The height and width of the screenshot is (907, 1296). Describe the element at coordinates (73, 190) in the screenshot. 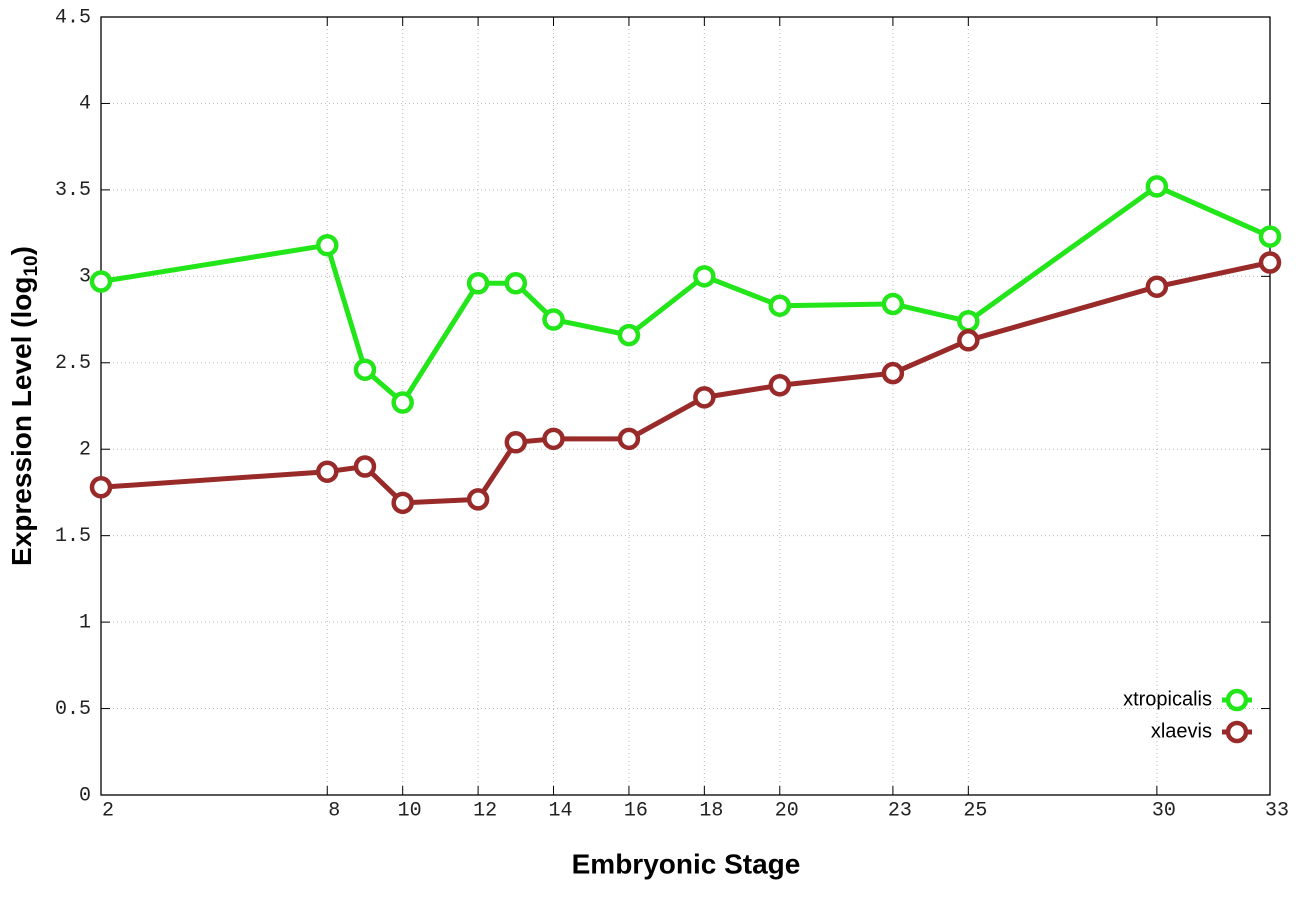

I see `y-tick-label: 3.5` at that location.